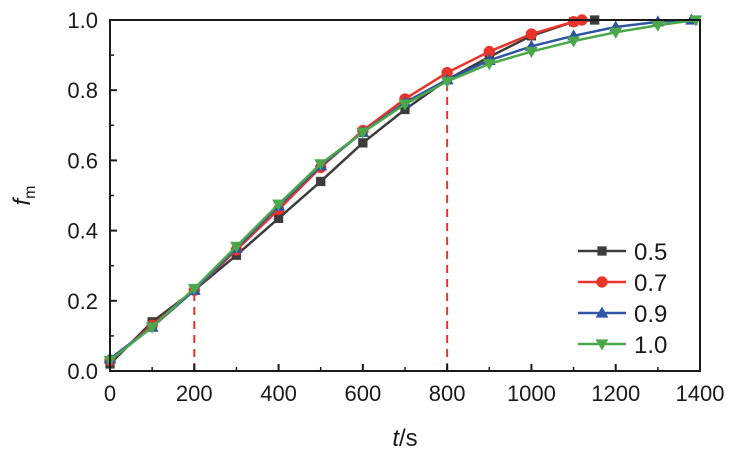 This screenshot has height=452, width=747. I want to click on y-tick-label: 1.0, so click(82, 20).